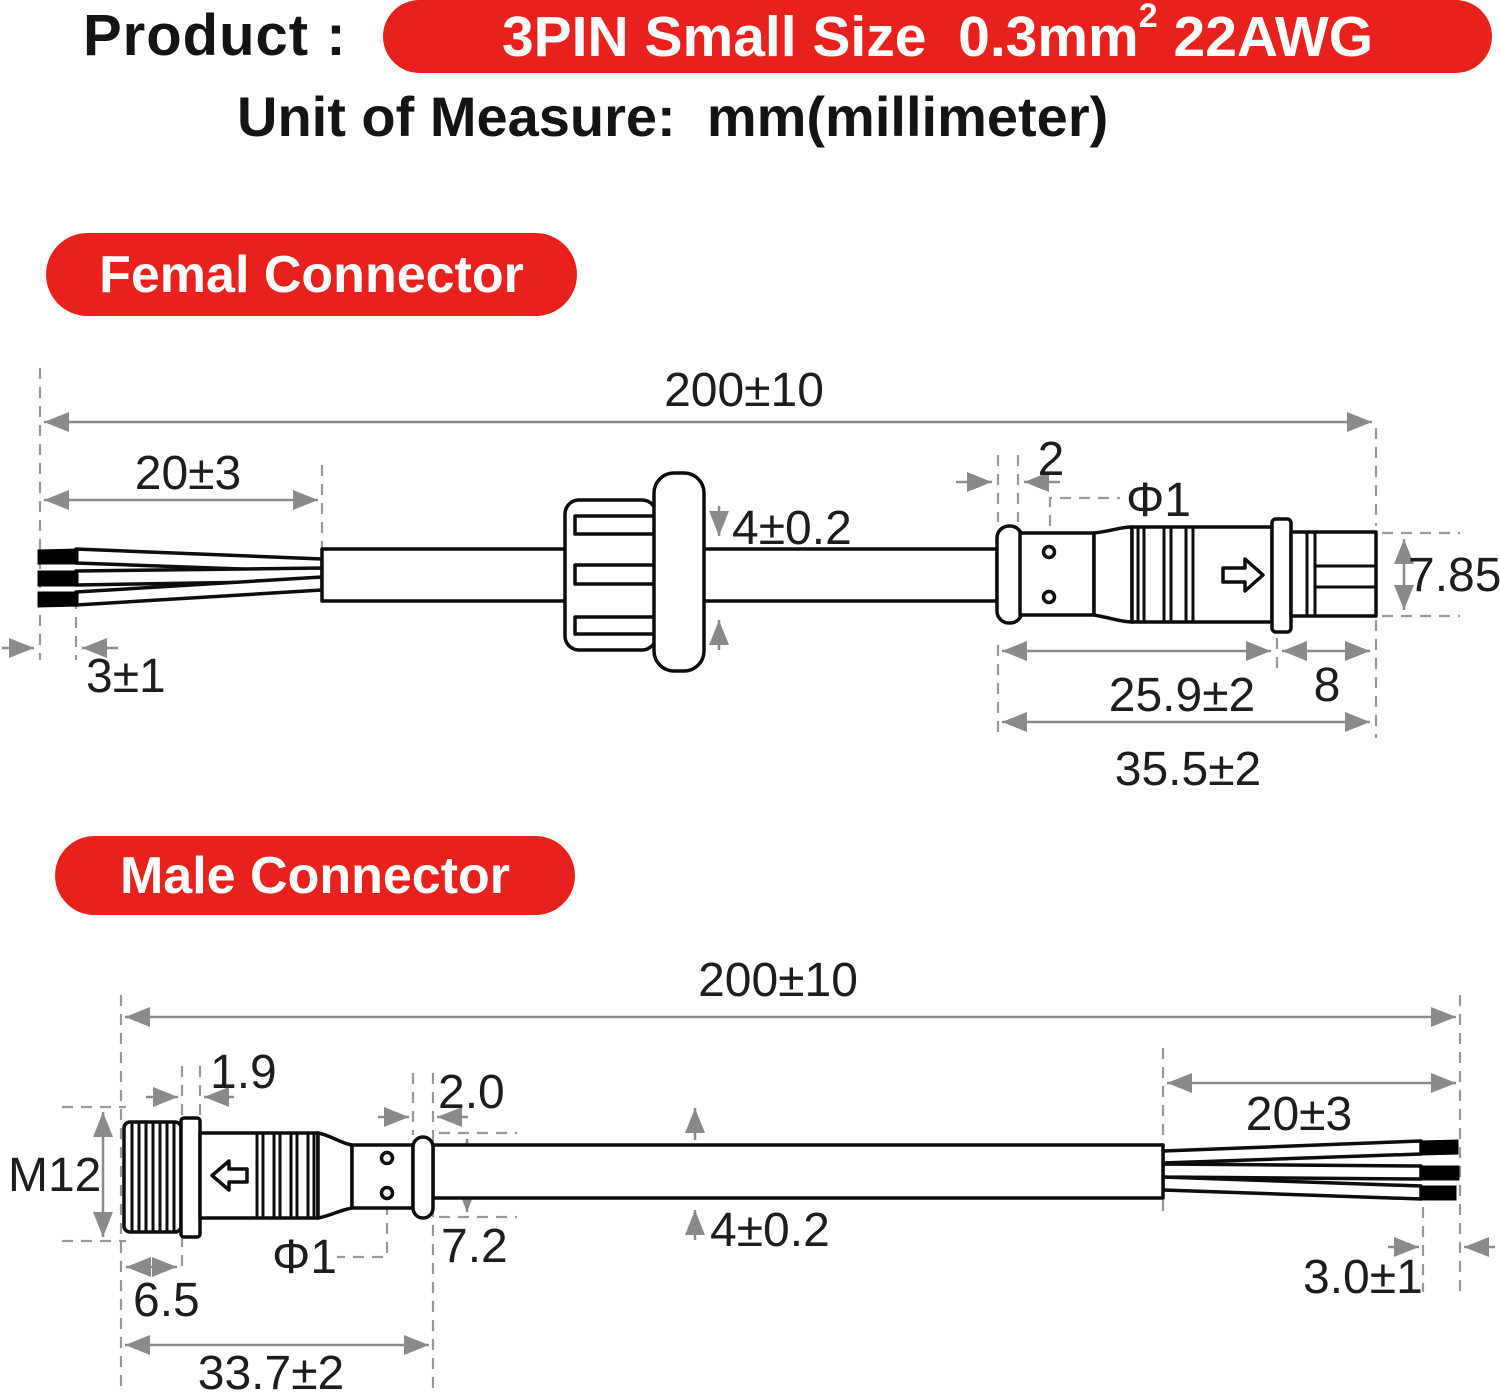 This screenshot has width=1500, height=1394. What do you see at coordinates (190, 1177) in the screenshot?
I see `thread-flange` at bounding box center [190, 1177].